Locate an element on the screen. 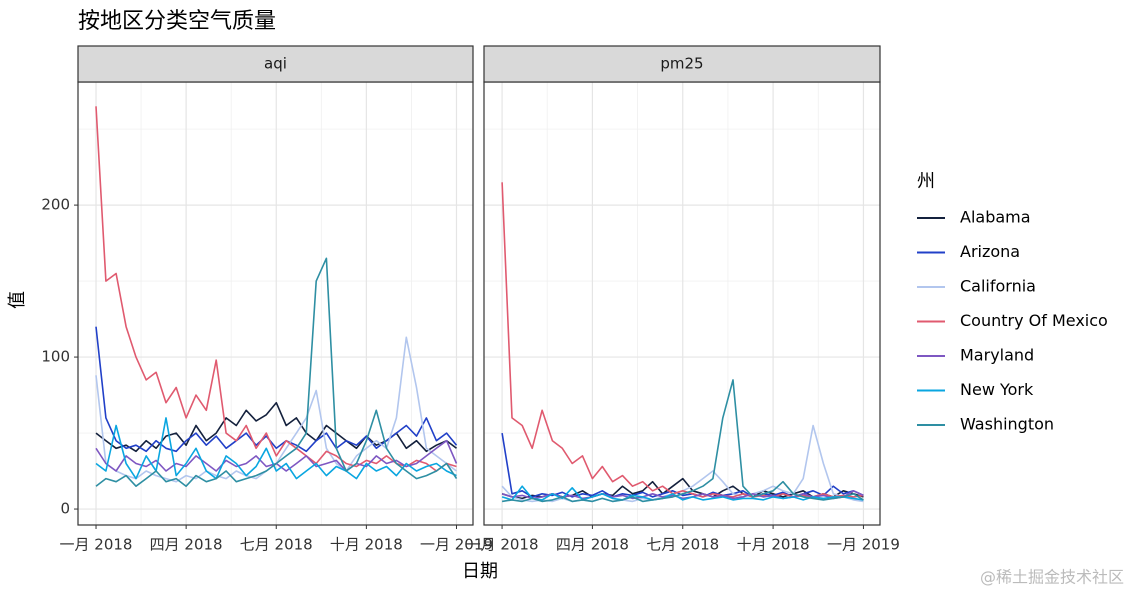 This screenshot has width=1130, height=593. x-axis-title: 日期 is located at coordinates (480, 571).